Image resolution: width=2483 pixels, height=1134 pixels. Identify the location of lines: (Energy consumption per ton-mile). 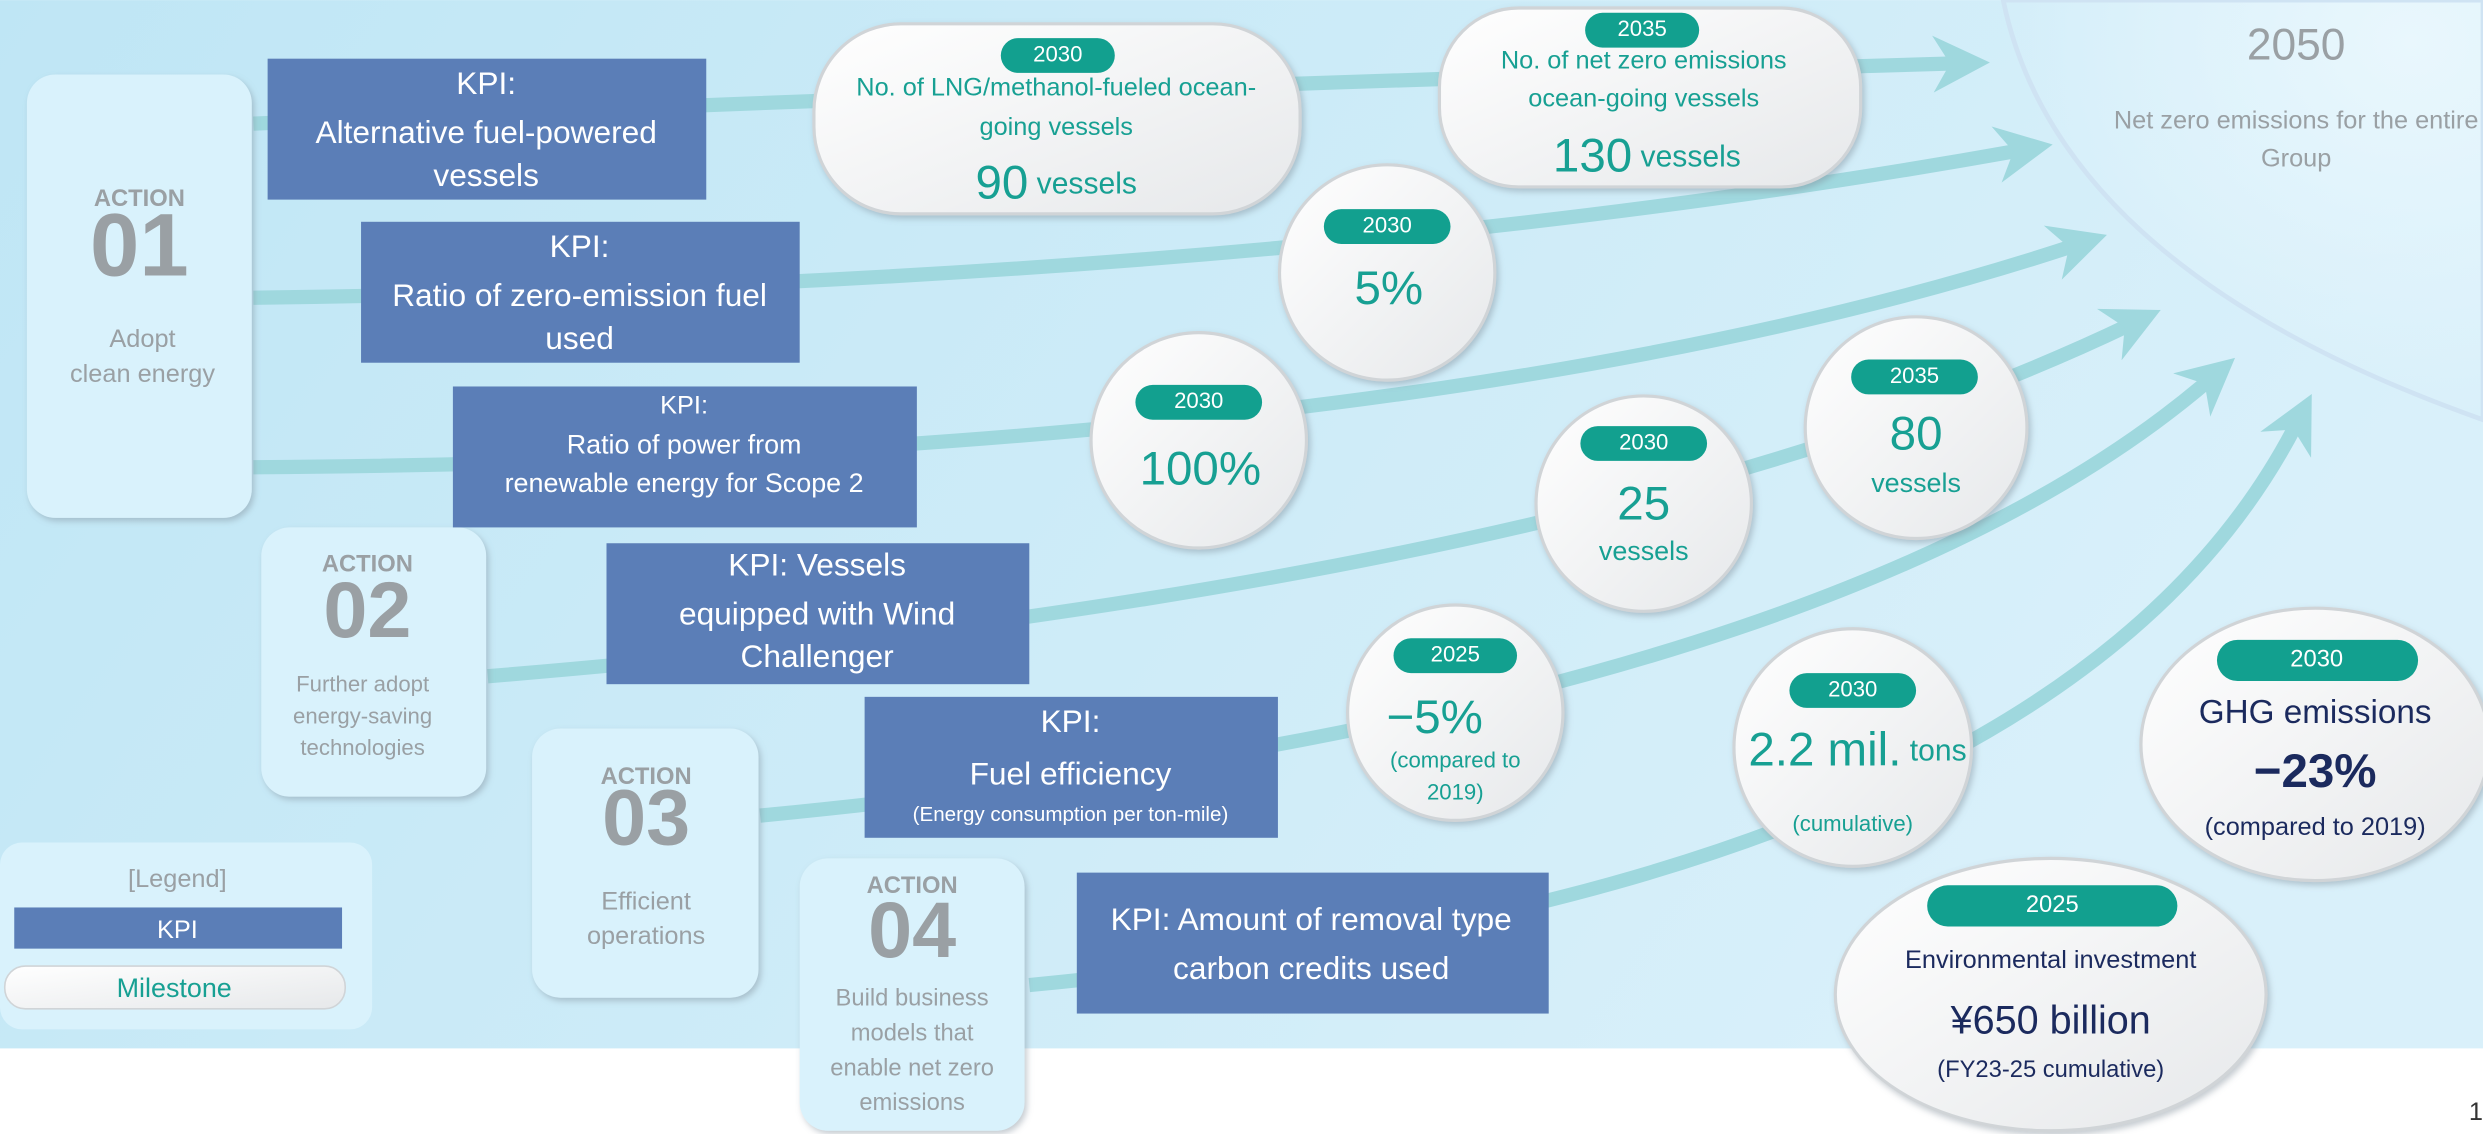
(1071, 814).